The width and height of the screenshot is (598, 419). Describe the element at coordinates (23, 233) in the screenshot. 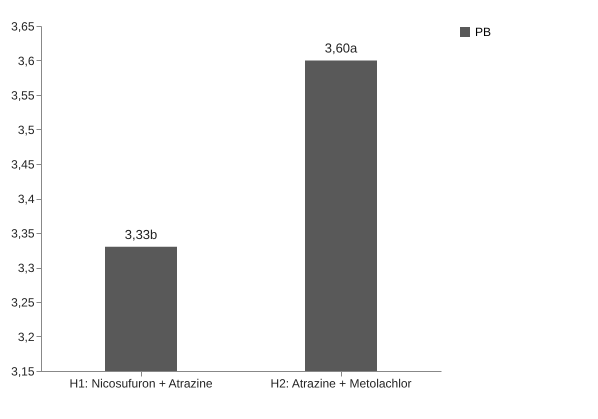

I see `y-tick-label: 3,35` at that location.